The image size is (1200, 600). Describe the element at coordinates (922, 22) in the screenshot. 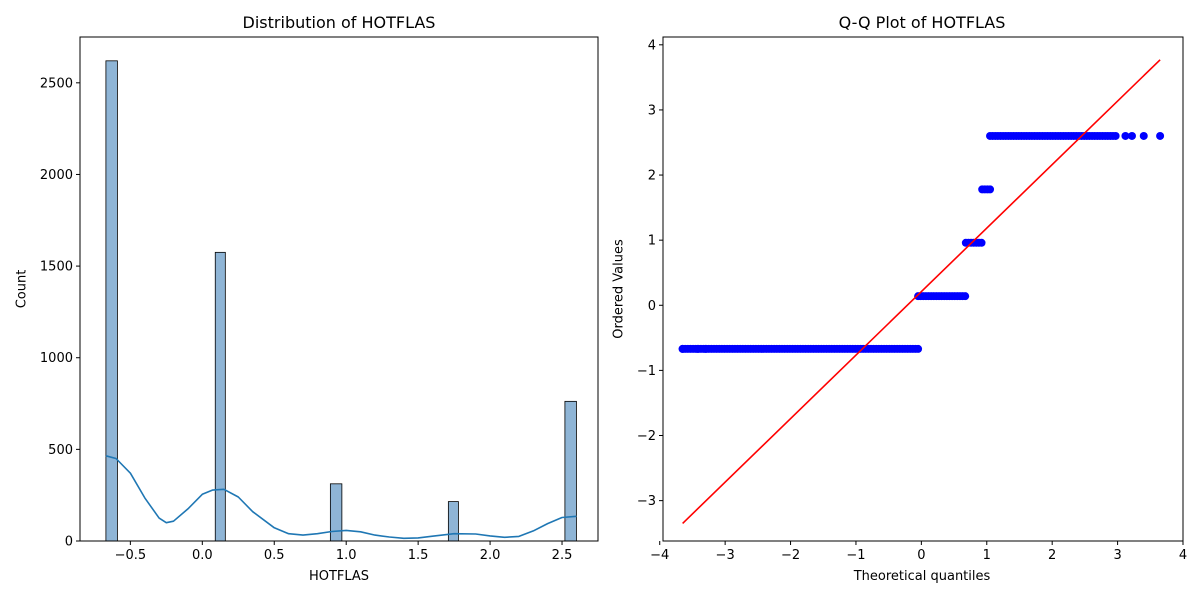

I see `right-chart-title: Q-Q Plot of HOTFLAS` at that location.